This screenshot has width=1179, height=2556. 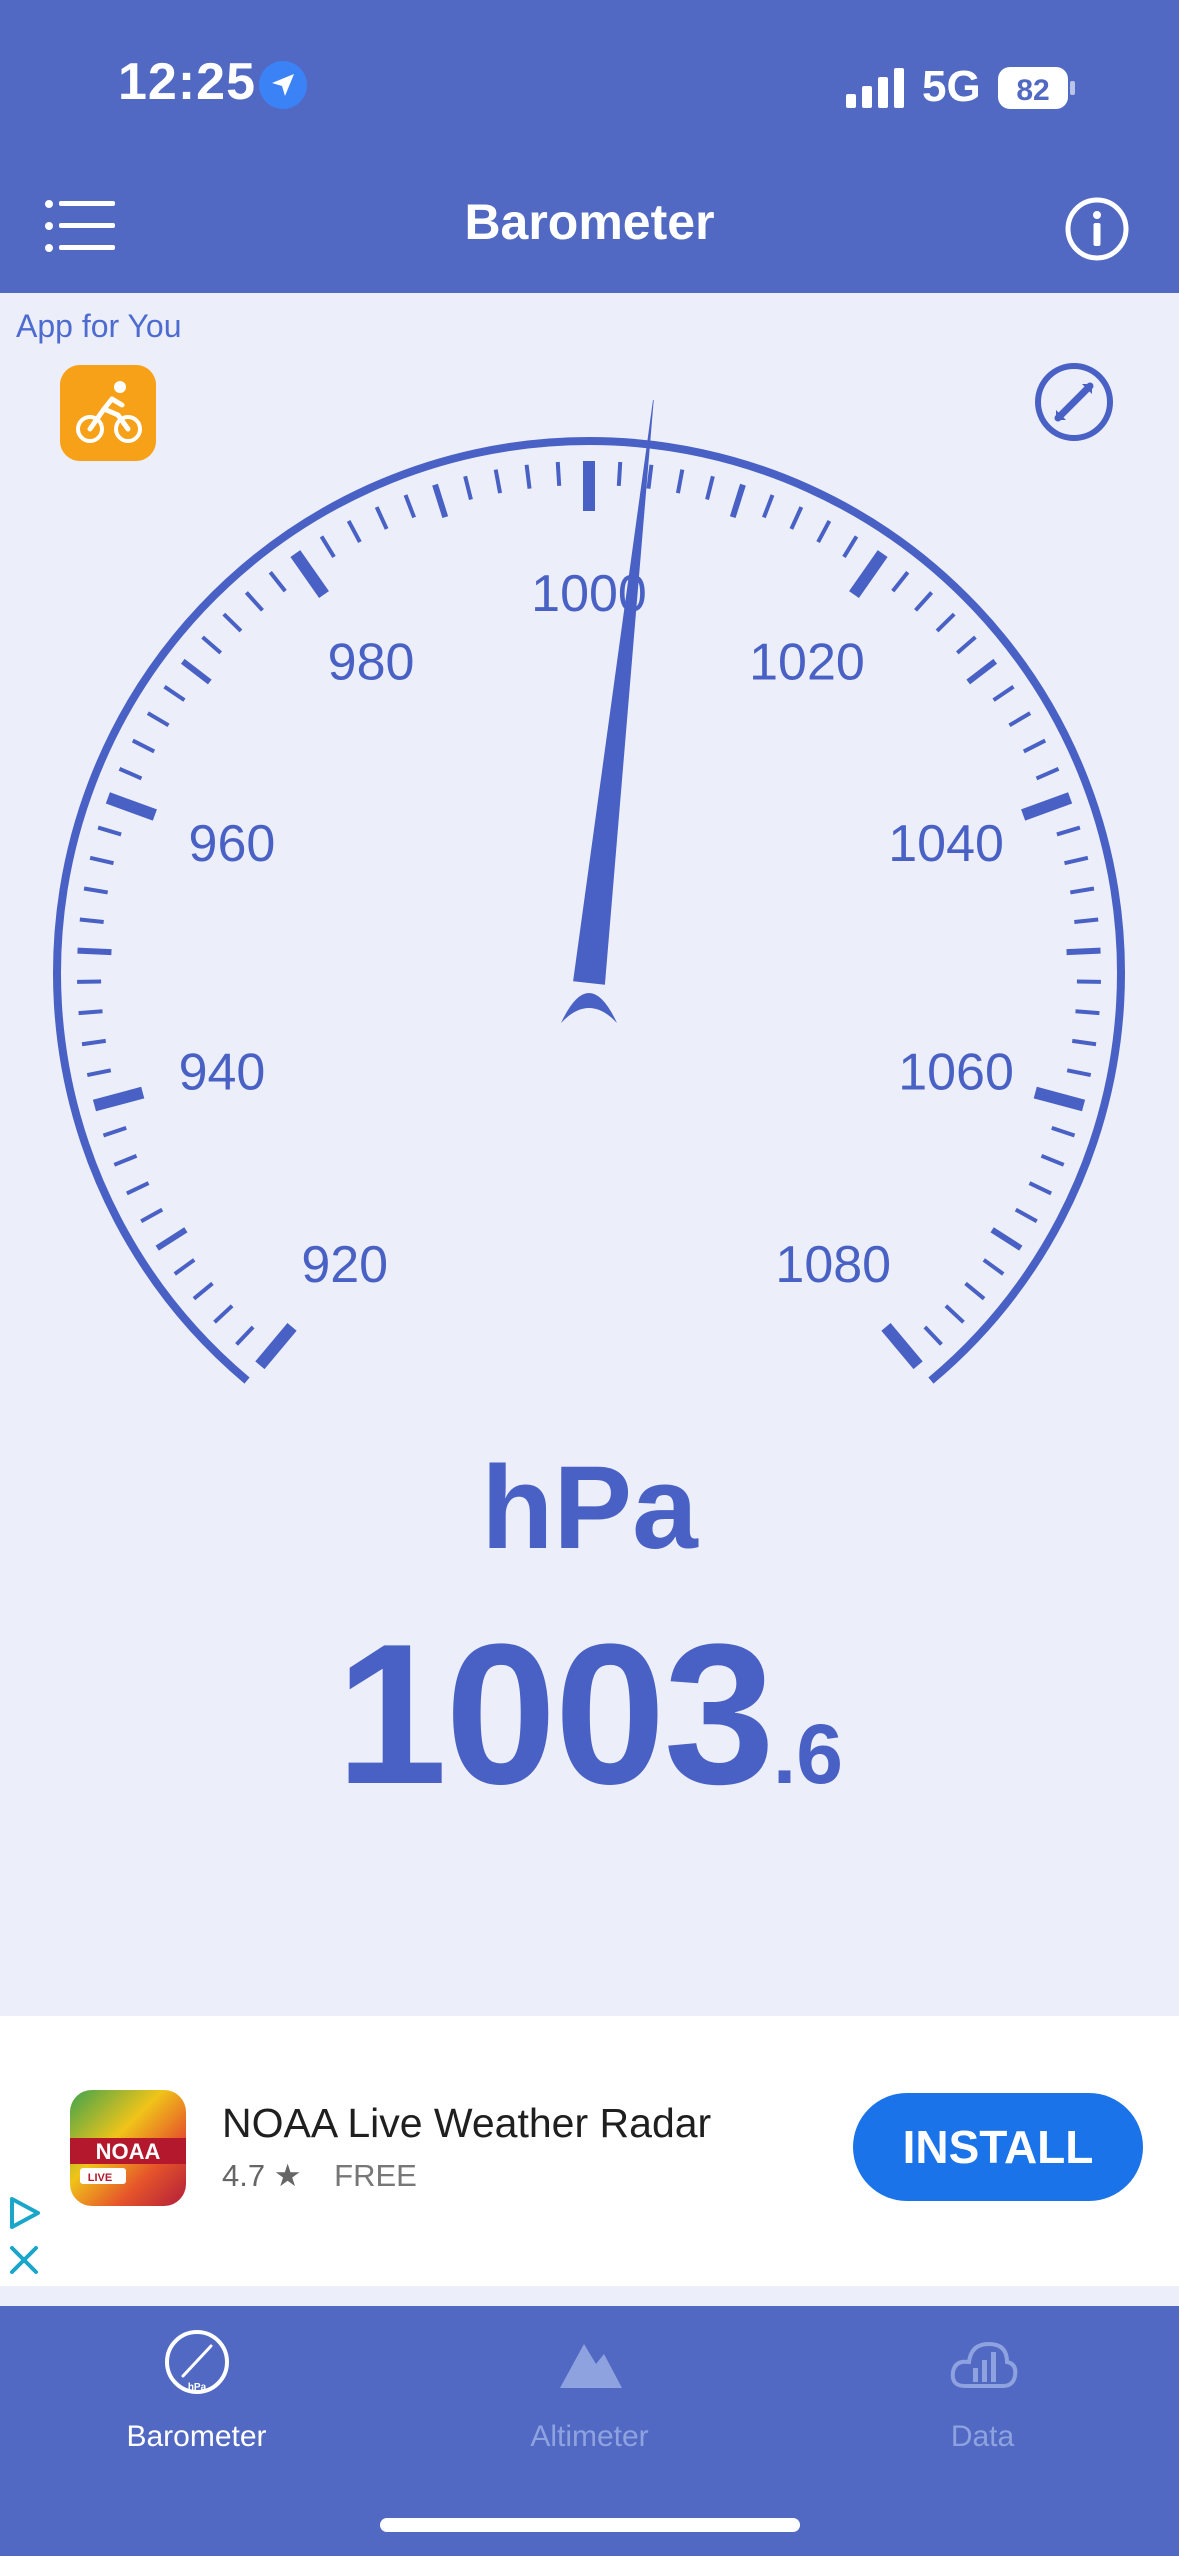 I want to click on ad-price: FREE, so click(x=375, y=2175).